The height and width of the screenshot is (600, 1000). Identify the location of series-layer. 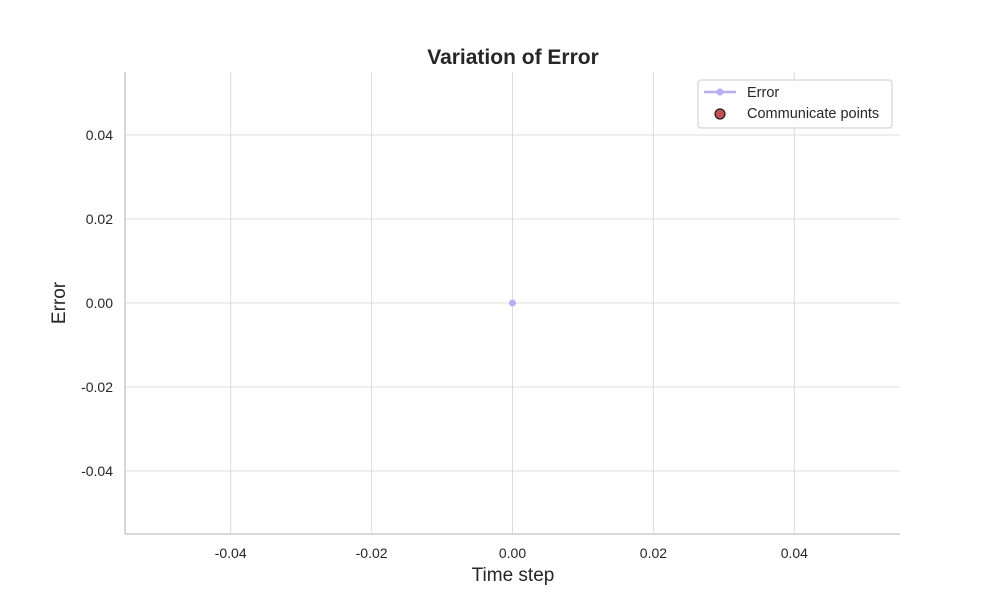
(512, 303).